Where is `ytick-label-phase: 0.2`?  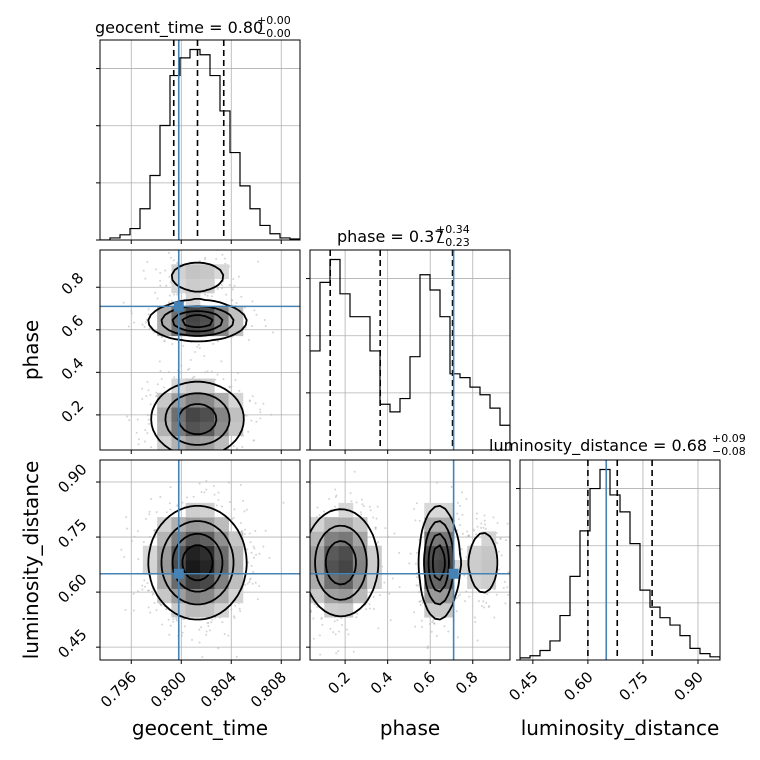
ytick-label-phase: 0.2 is located at coordinates (73, 412).